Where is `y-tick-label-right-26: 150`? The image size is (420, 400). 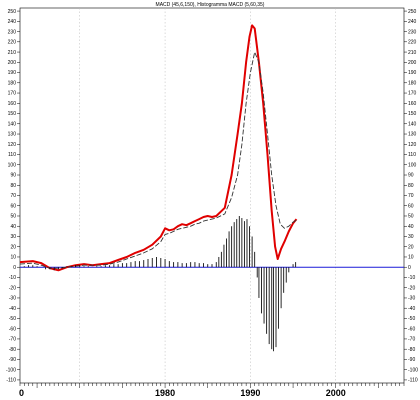
y-tick-label-right-26: 150 is located at coordinates (412, 114).